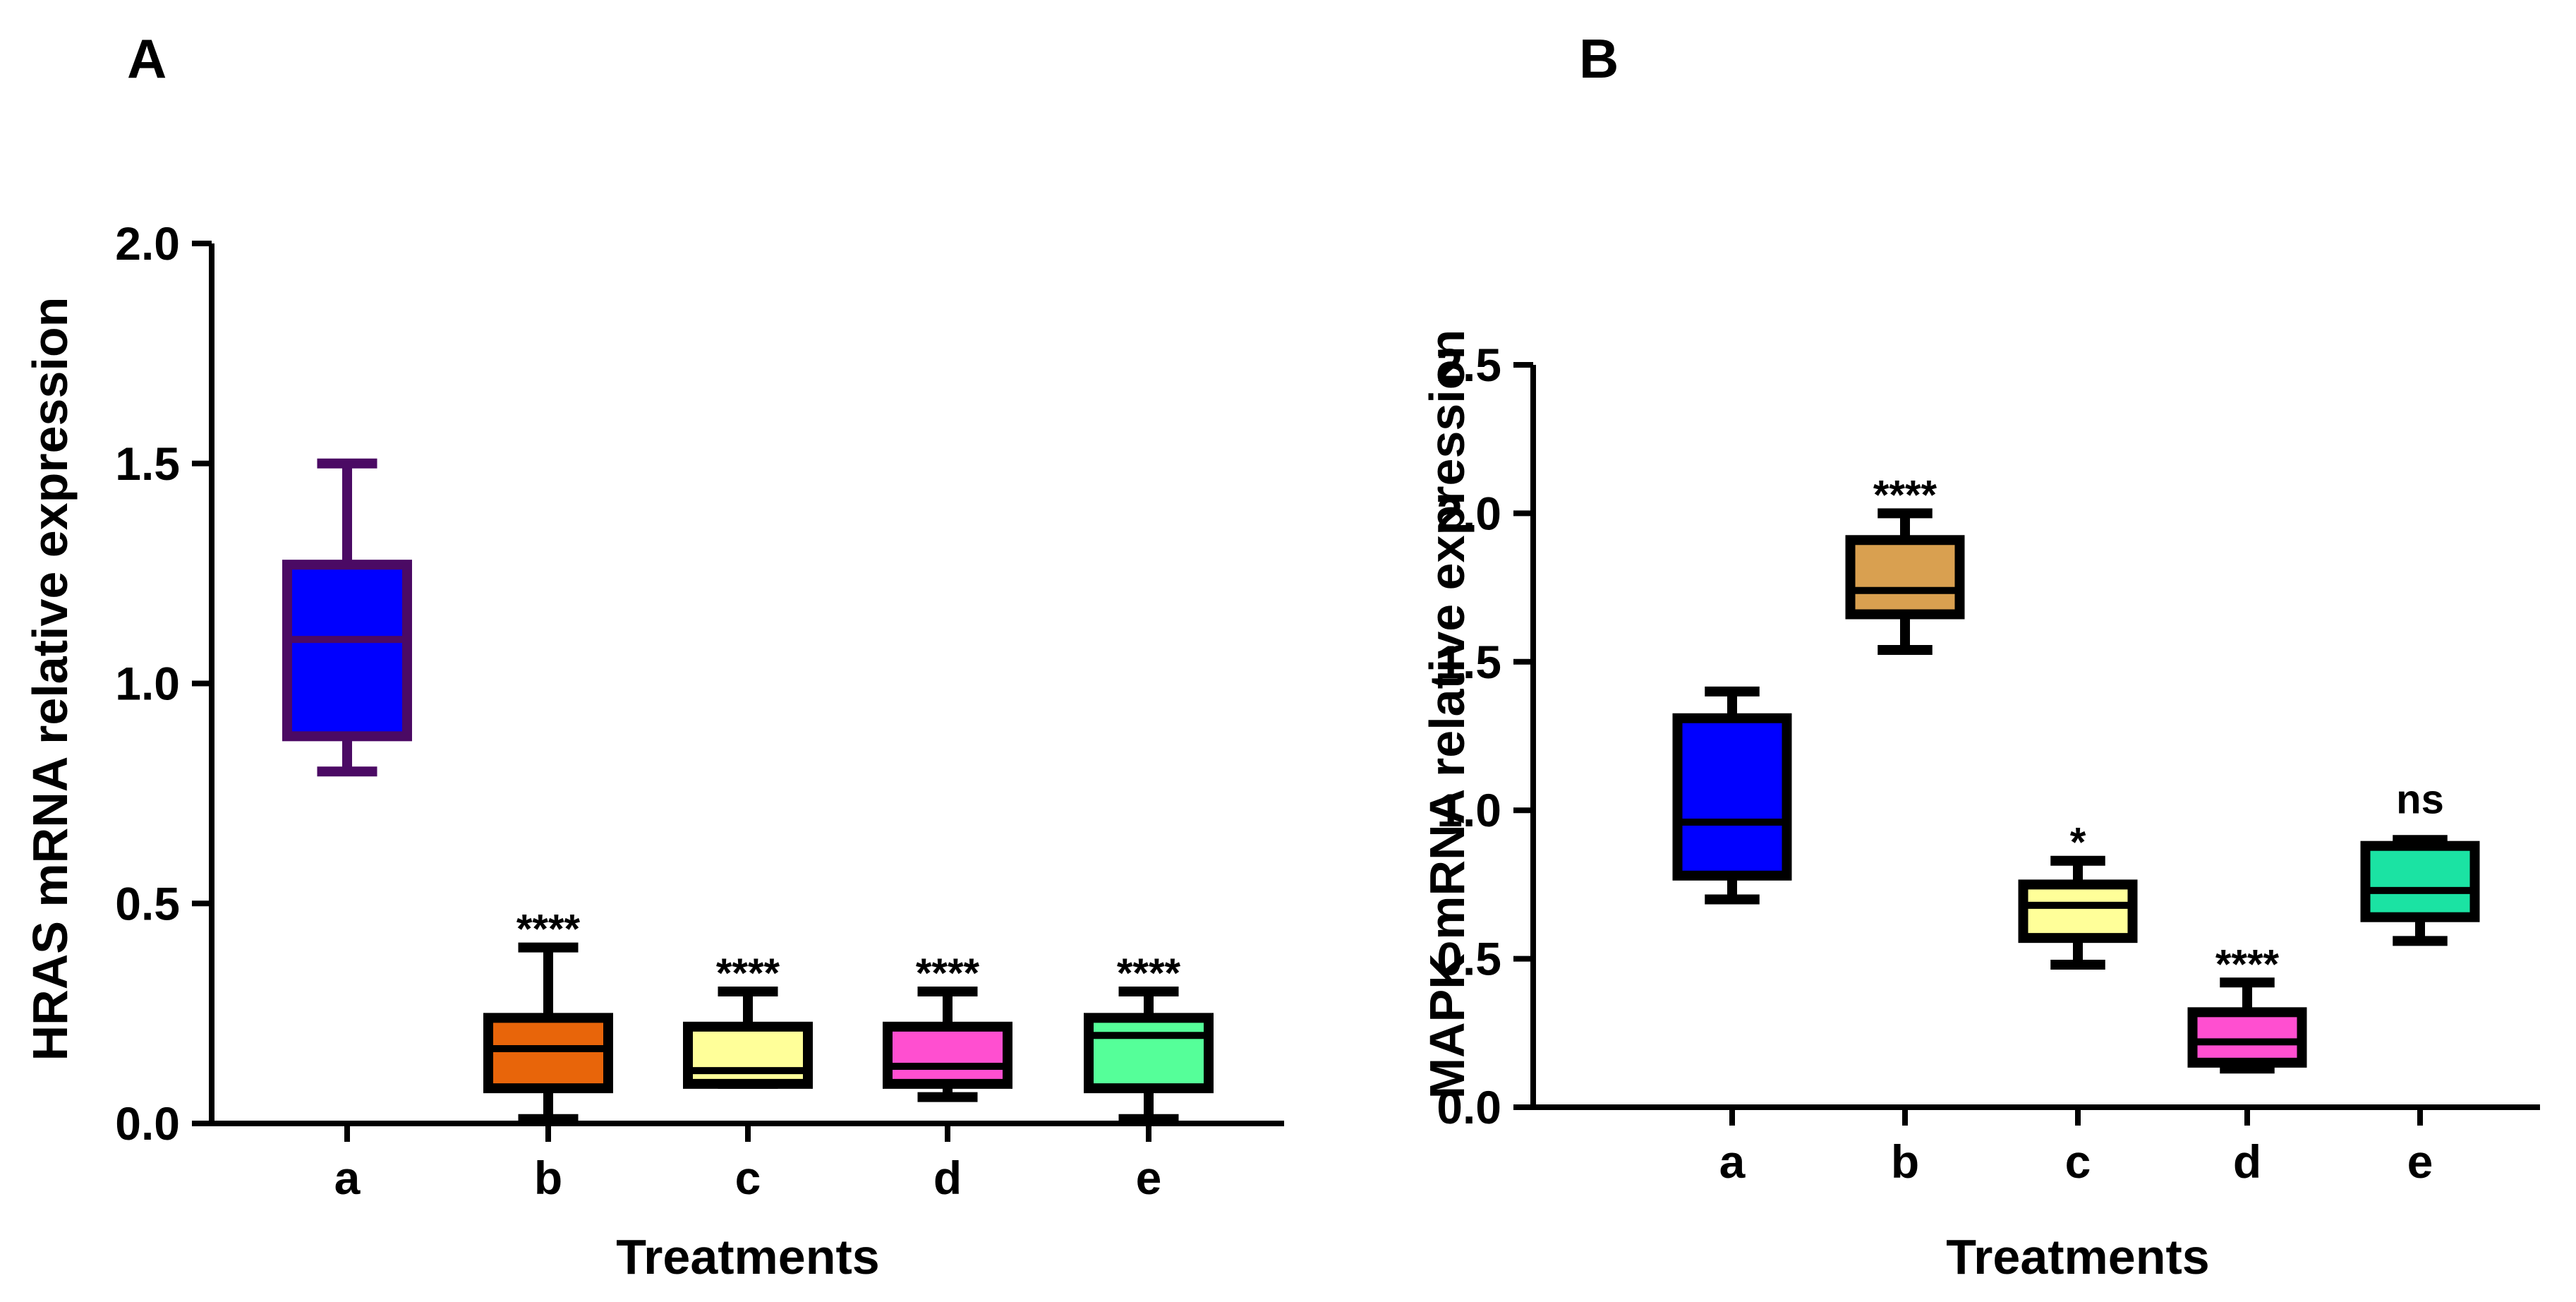  I want to click on panel-a-box-d: ****, so click(948, 1026).